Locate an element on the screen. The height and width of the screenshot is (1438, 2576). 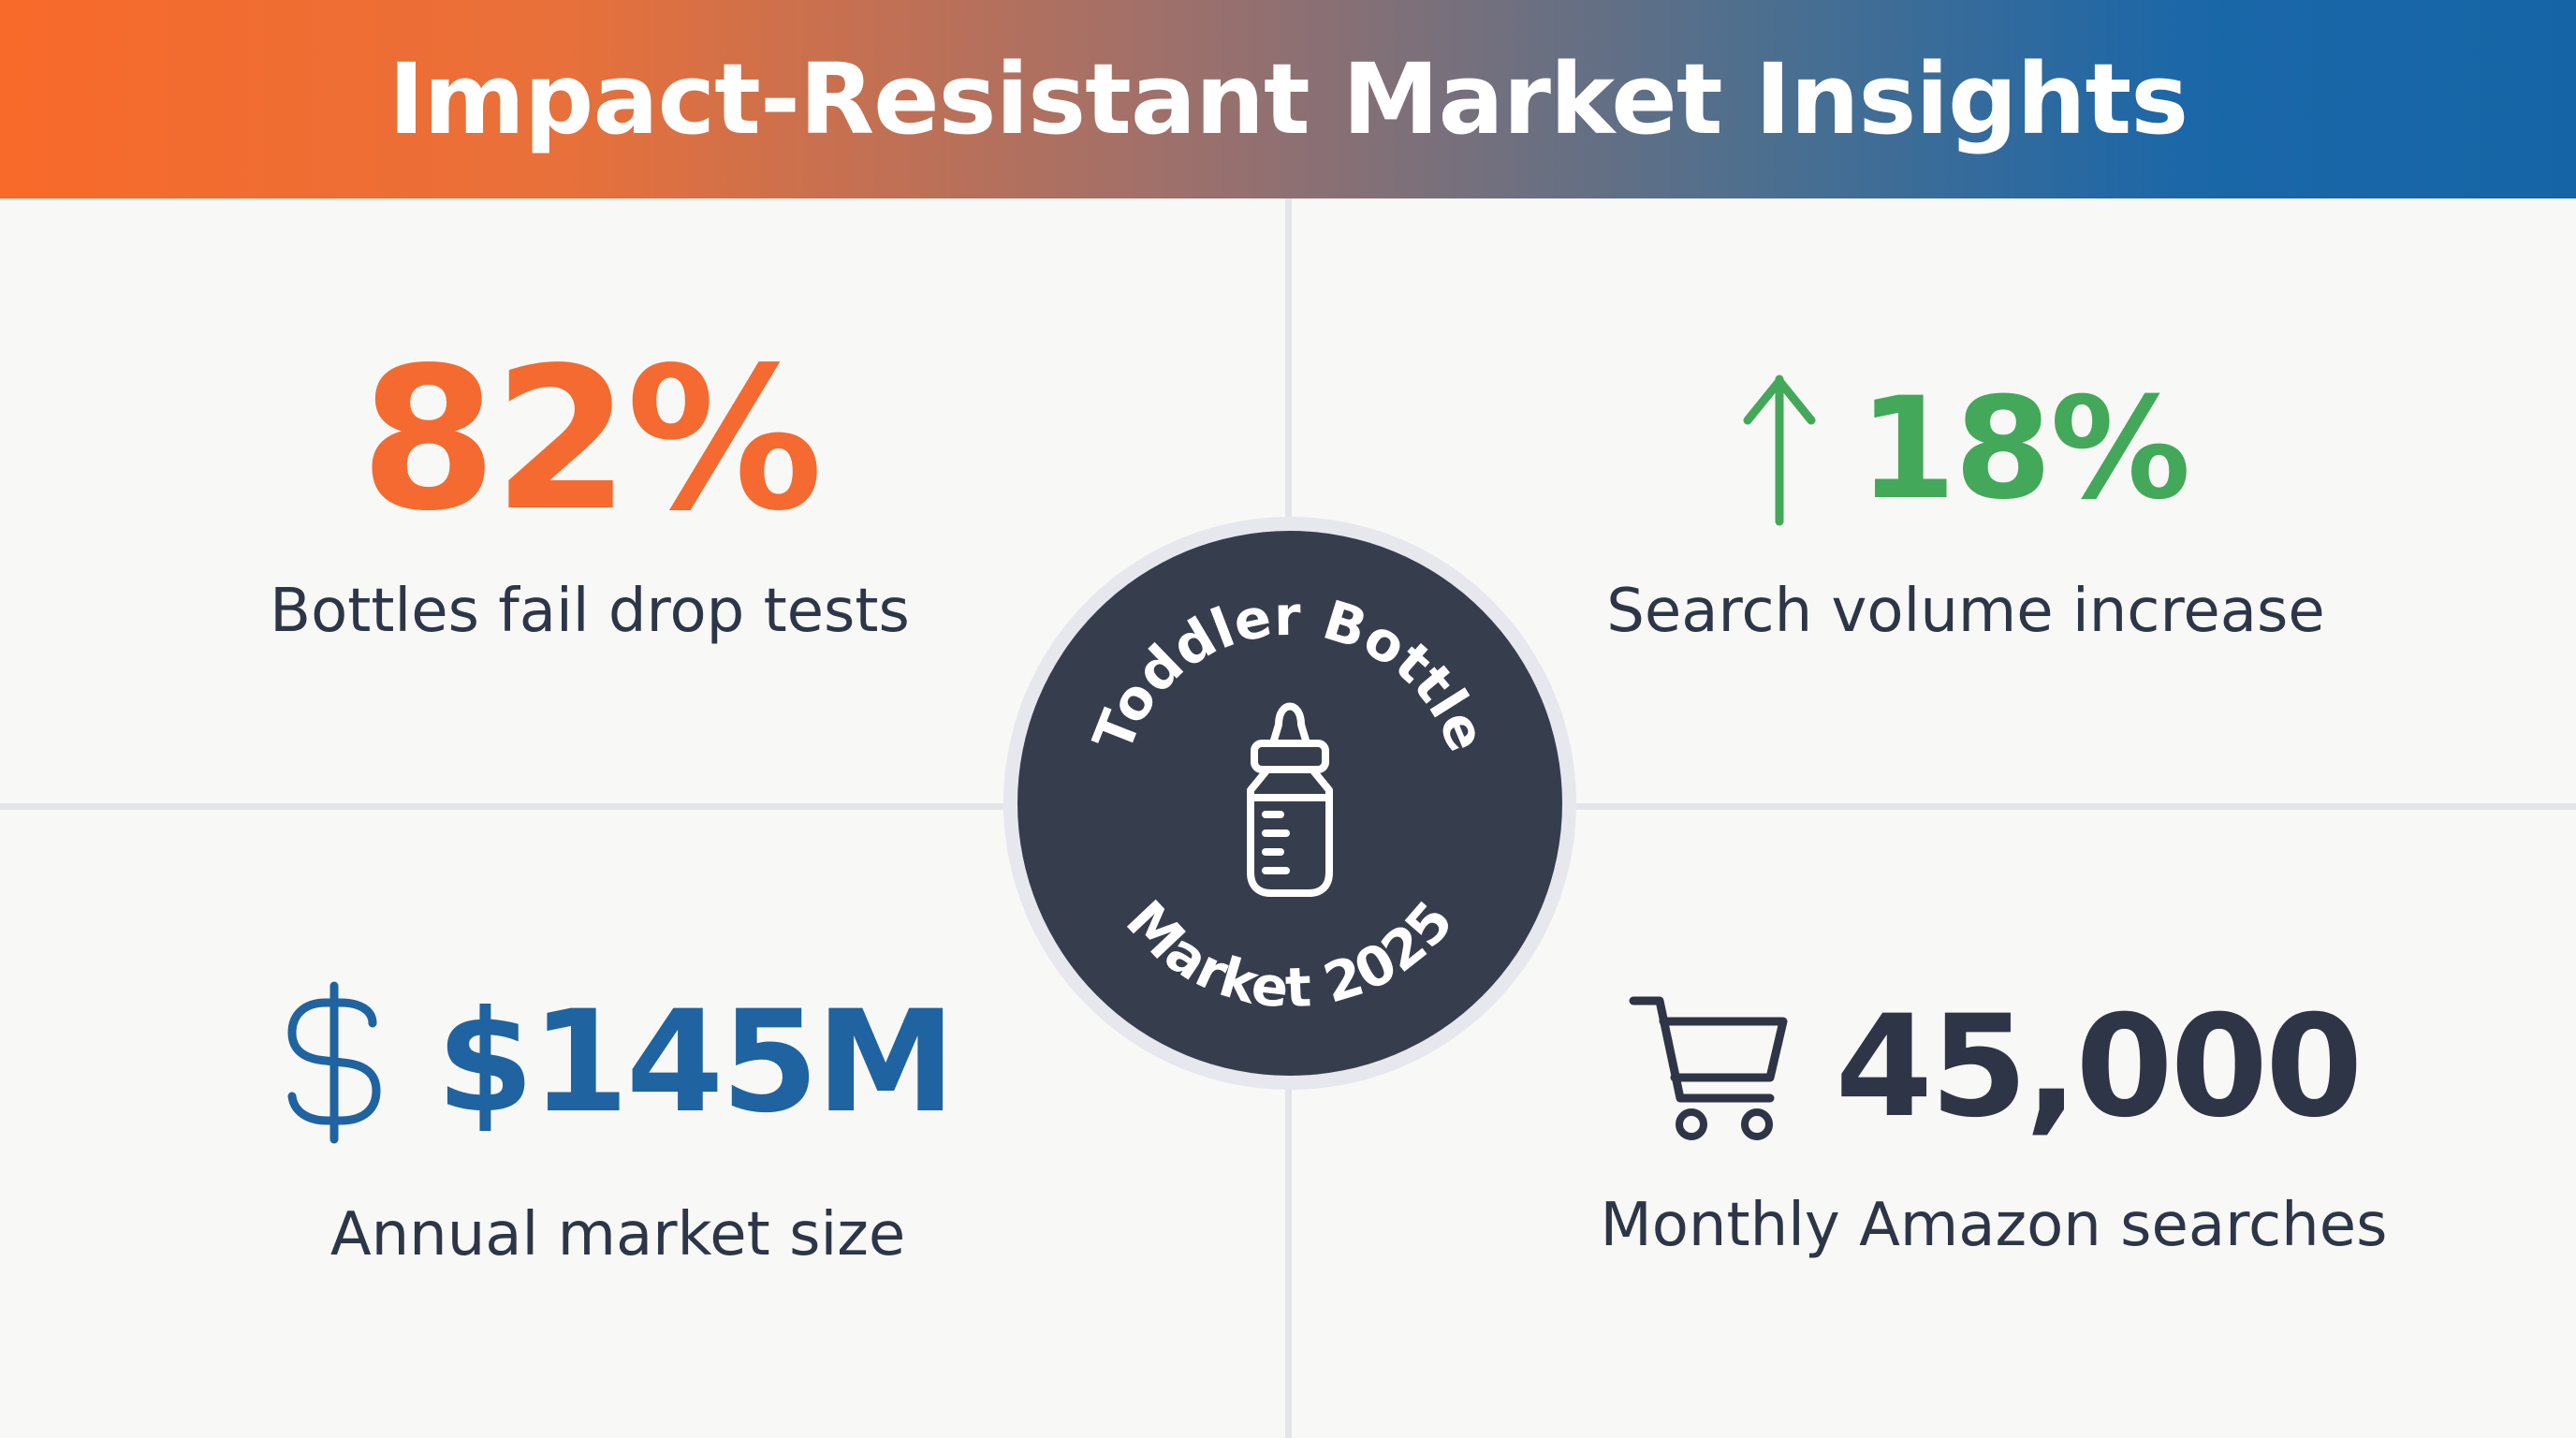
stat-value: $145M is located at coordinates (696, 1062).